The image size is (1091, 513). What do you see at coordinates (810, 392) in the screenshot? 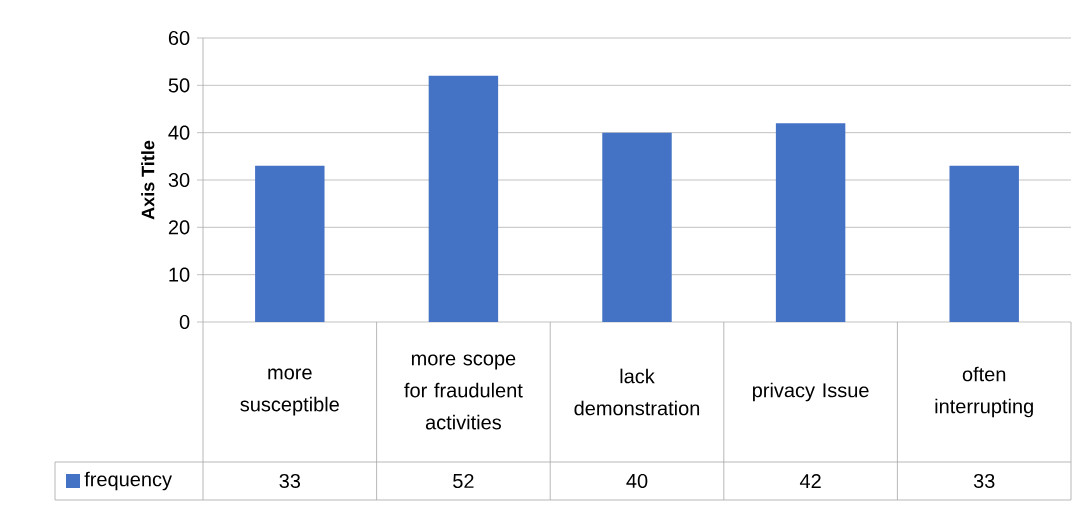
I see `x-tick-label: privacy Issue` at bounding box center [810, 392].